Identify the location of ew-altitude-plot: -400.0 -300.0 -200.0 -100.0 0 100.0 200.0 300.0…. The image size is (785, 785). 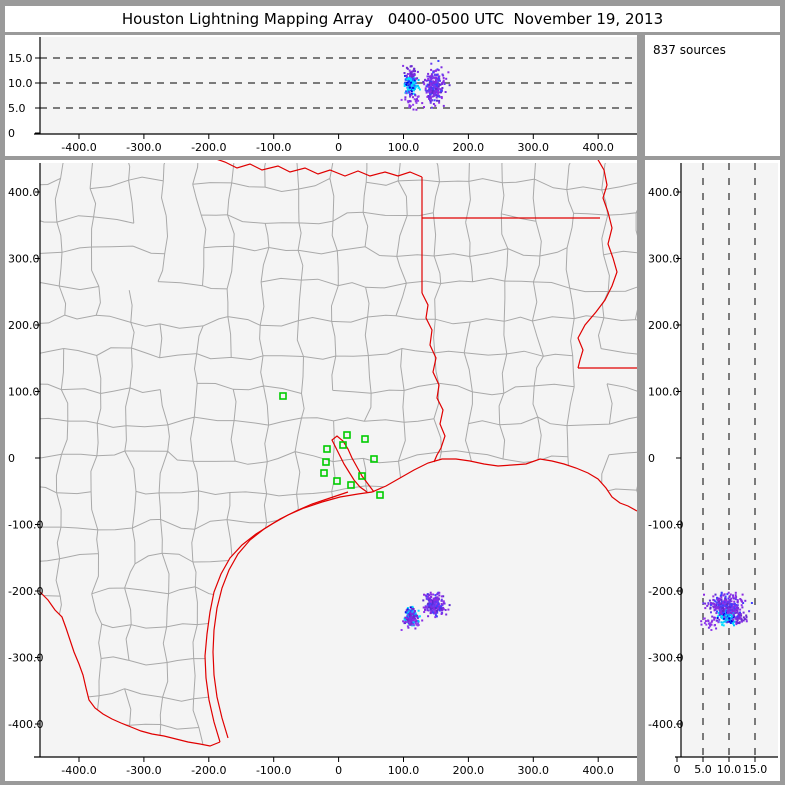
(321, 95).